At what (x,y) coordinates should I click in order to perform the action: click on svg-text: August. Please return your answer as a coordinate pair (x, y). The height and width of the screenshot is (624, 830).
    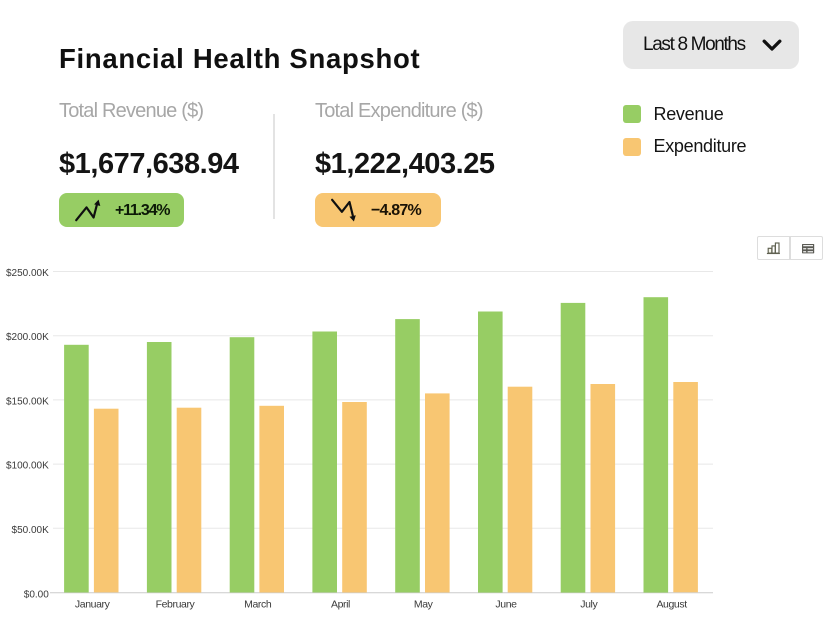
    Looking at the image, I should click on (671, 605).